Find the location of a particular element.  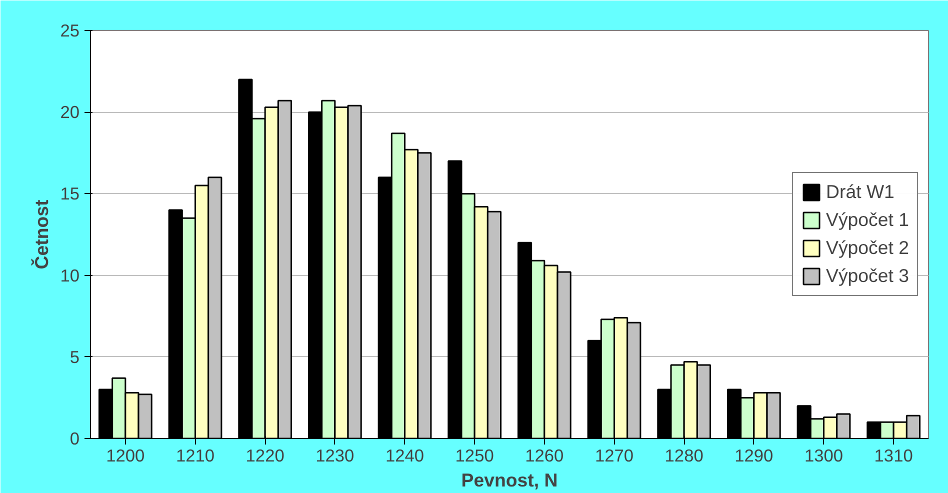

x-tick-label: 1230 is located at coordinates (335, 456).